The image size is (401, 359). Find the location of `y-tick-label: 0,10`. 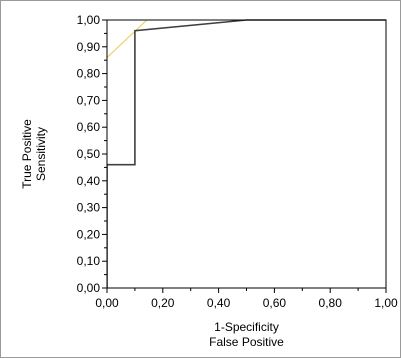

y-tick-label: 0,10 is located at coordinates (89, 261).